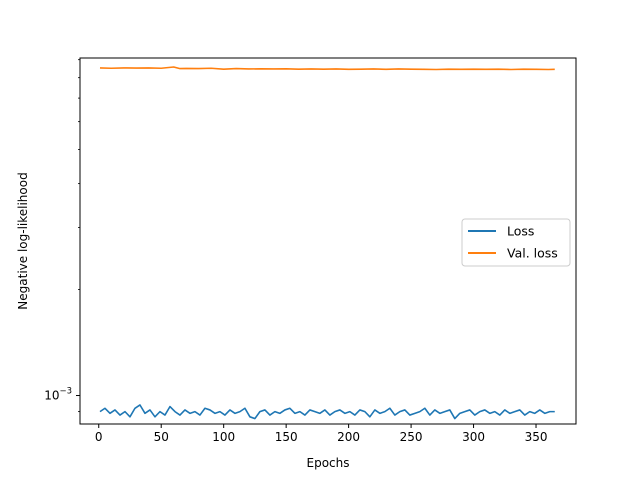  Describe the element at coordinates (223, 437) in the screenshot. I see `x-tick-label: 100` at that location.